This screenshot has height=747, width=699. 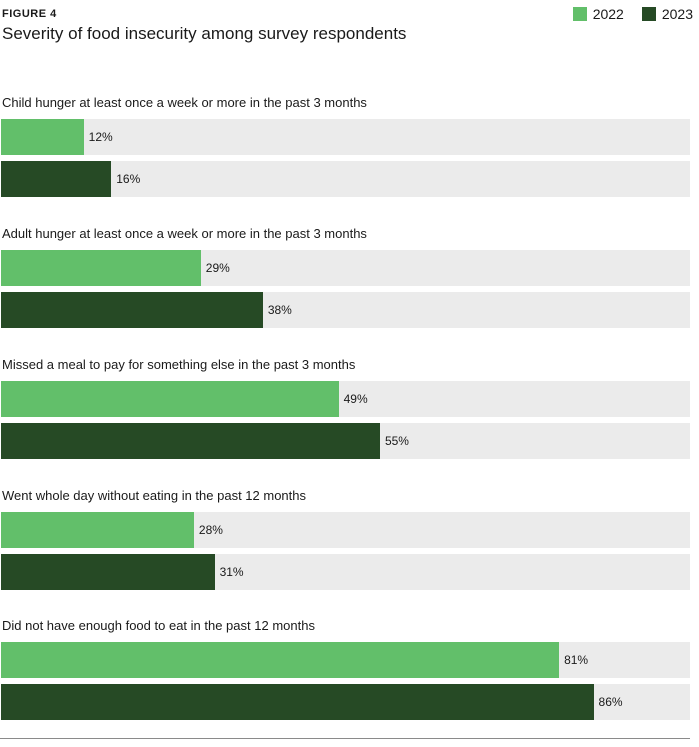 I want to click on data-label-2023: 38%, so click(x=279, y=310).